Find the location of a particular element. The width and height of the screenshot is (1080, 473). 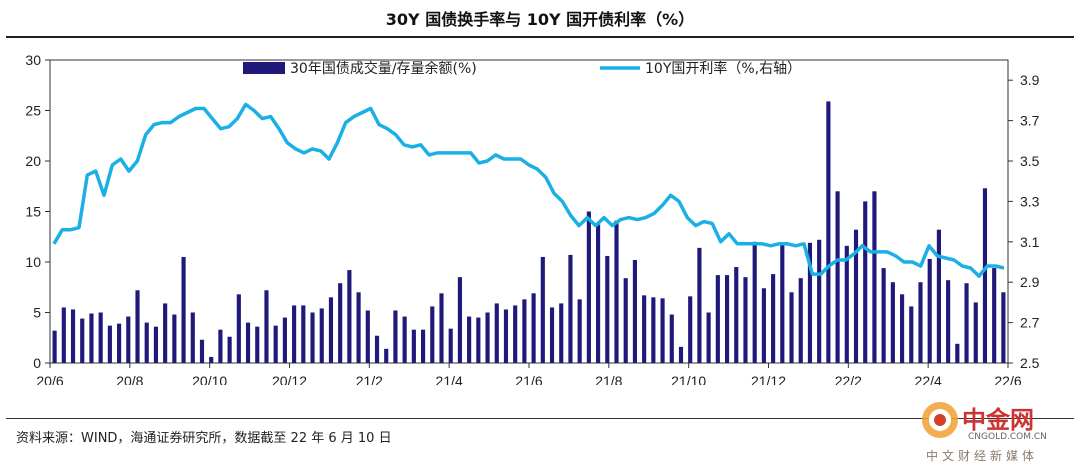

x-tick-label: 20/10 is located at coordinates (209, 379).